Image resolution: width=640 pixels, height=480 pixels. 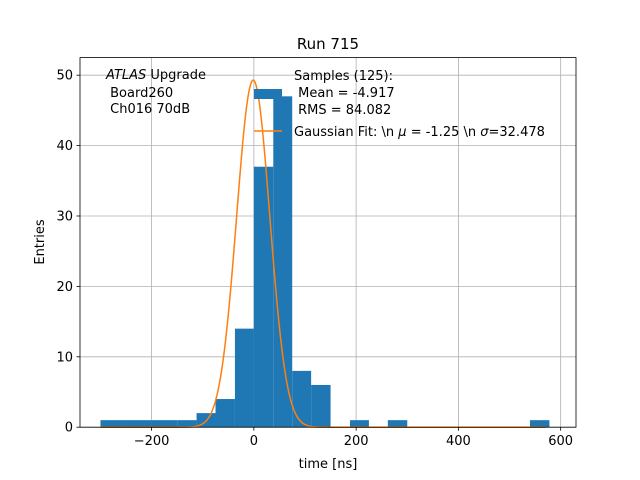 I want to click on y-tick-label: 20, so click(x=64, y=287).